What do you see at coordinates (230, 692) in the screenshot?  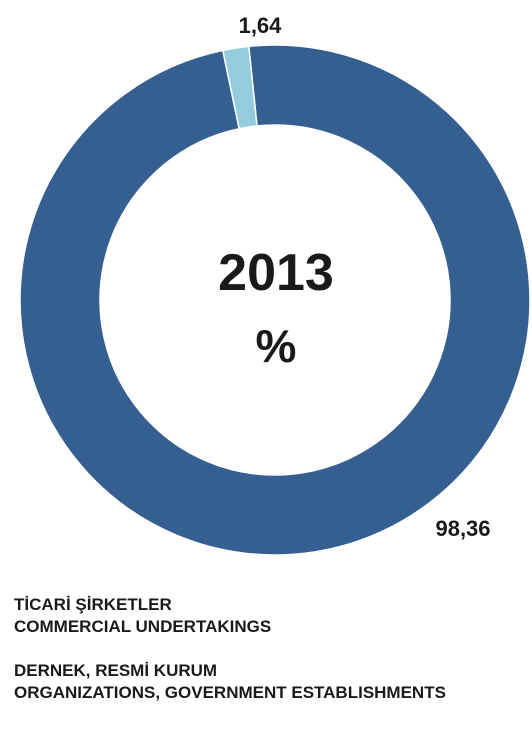 I see `legend-label-en: ORGANIZATIONS, GOVERNMENT ESTABLISHMENTS` at bounding box center [230, 692].